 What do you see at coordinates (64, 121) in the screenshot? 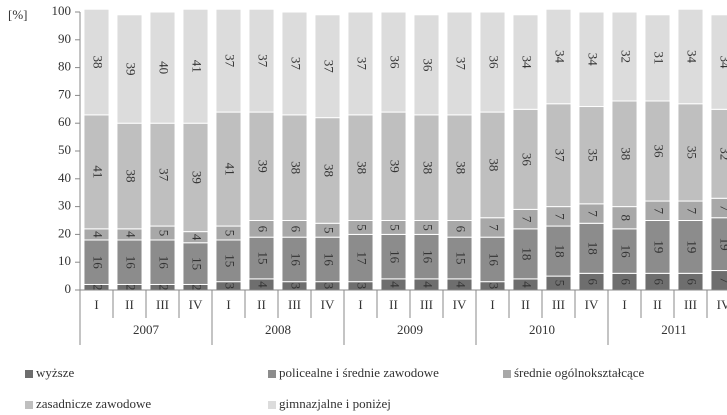
I see `y-tick-label: 60` at bounding box center [64, 121].